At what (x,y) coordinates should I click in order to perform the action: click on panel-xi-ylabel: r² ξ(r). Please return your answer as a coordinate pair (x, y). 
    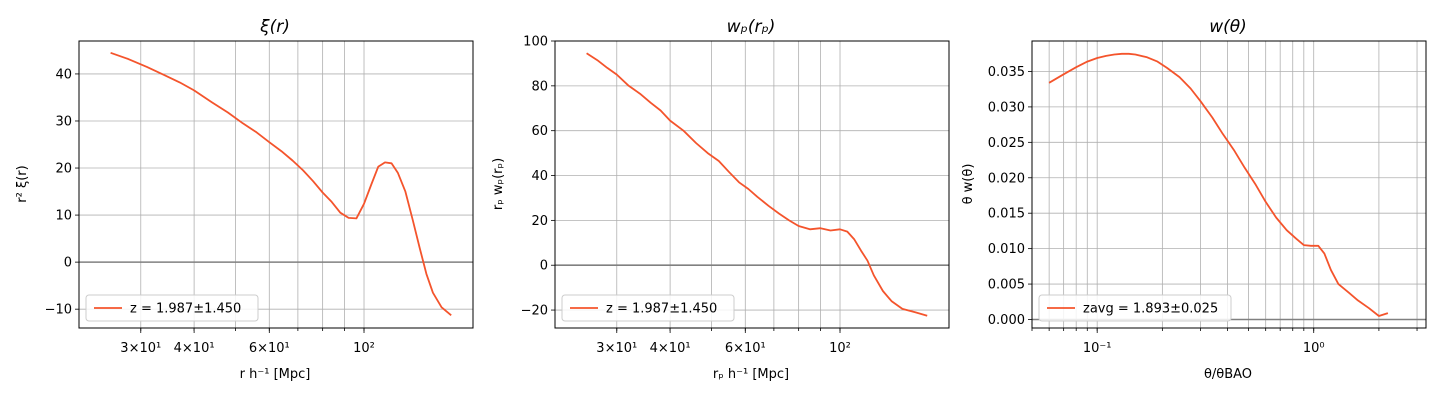
    Looking at the image, I should click on (22, 183).